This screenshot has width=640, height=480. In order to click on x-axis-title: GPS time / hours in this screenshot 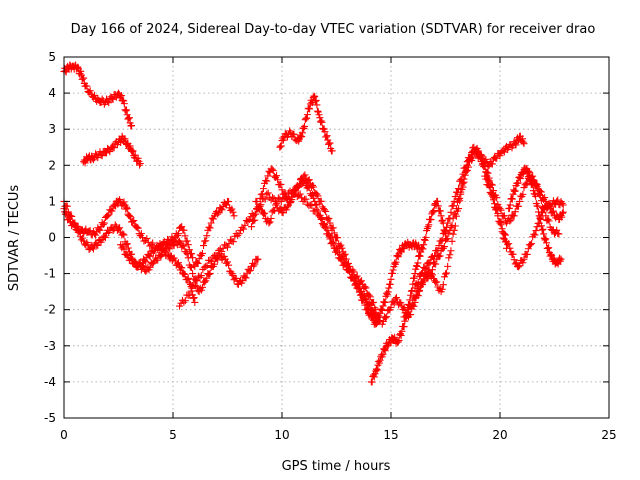, I will do `click(336, 466)`.